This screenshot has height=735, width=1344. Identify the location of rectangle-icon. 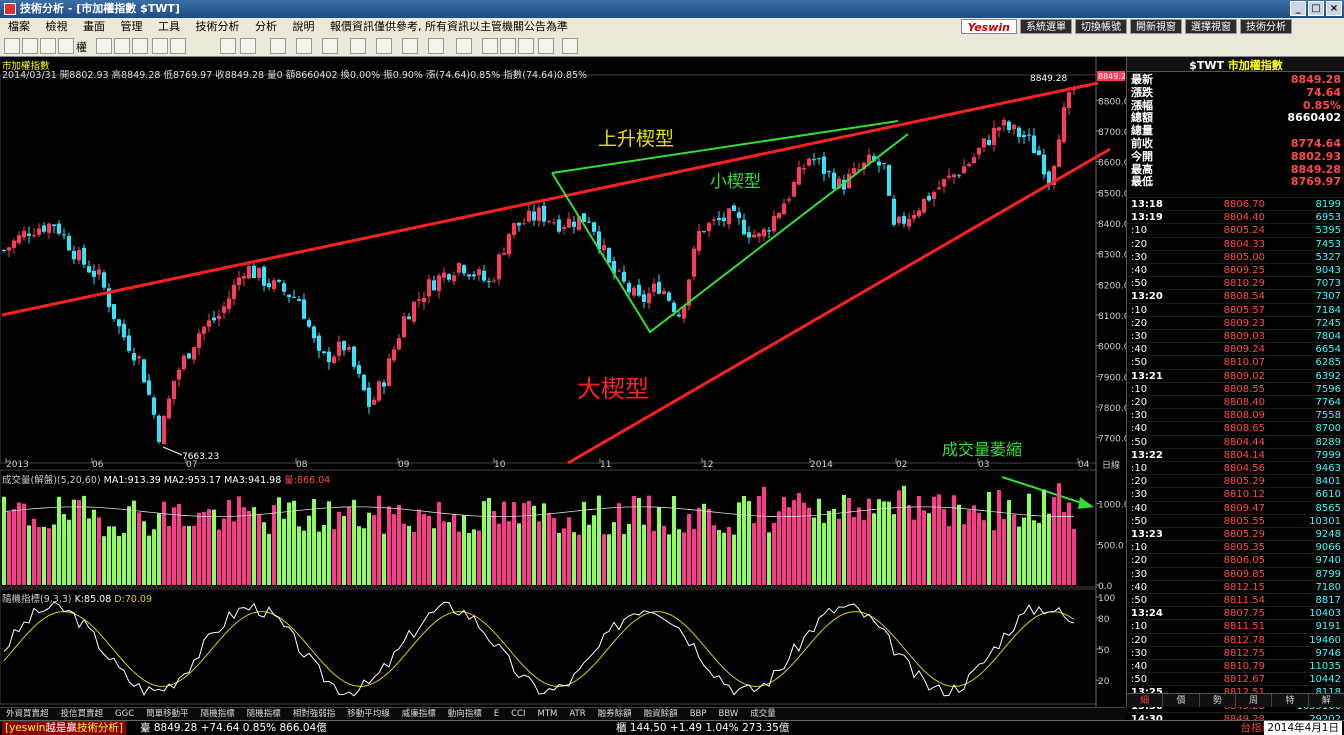
(410, 46).